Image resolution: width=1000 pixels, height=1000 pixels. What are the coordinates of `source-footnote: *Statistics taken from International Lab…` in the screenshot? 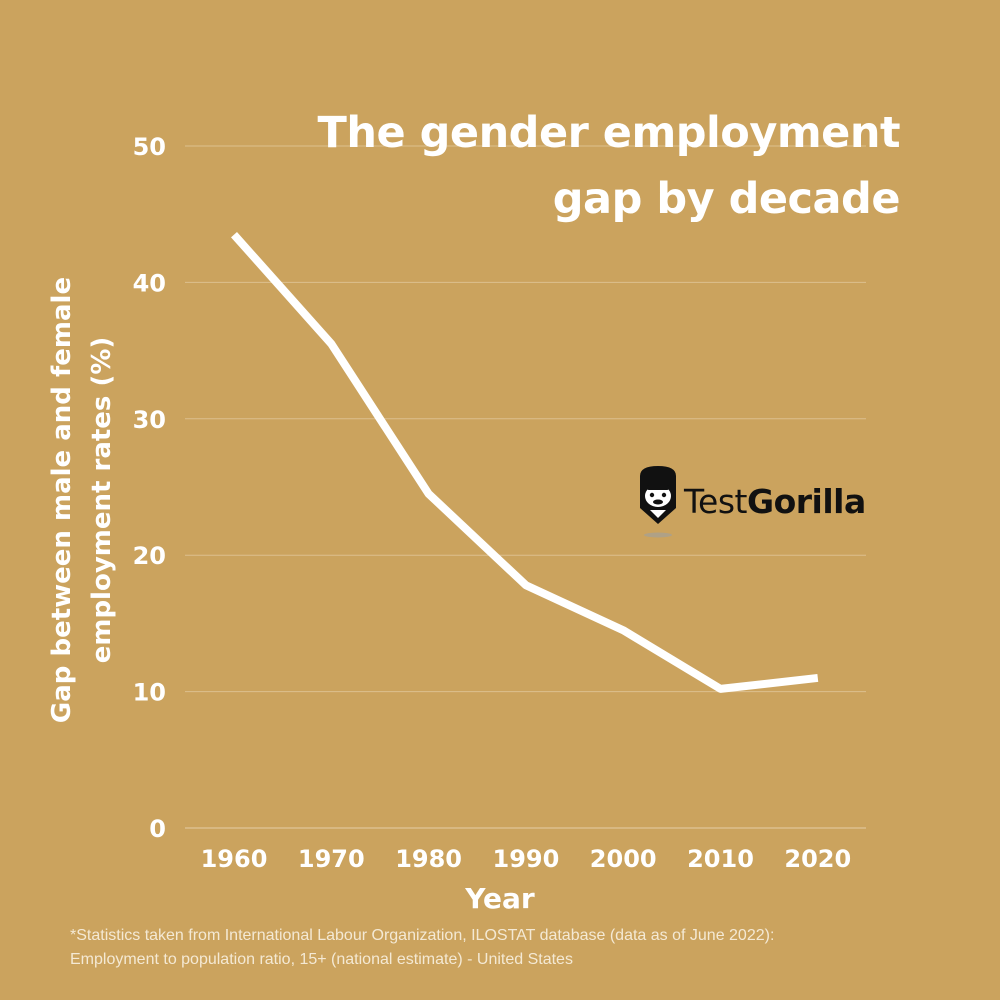 It's located at (510, 948).